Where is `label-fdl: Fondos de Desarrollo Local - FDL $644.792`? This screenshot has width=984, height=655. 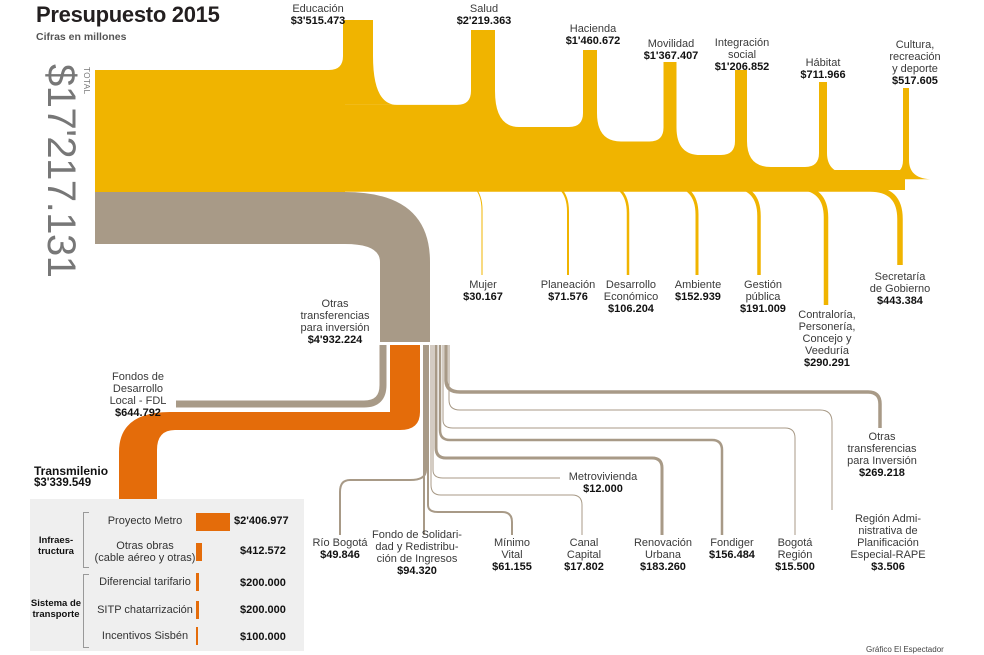
label-fdl: Fondos de Desarrollo Local - FDL $644.792 is located at coordinates (138, 395).